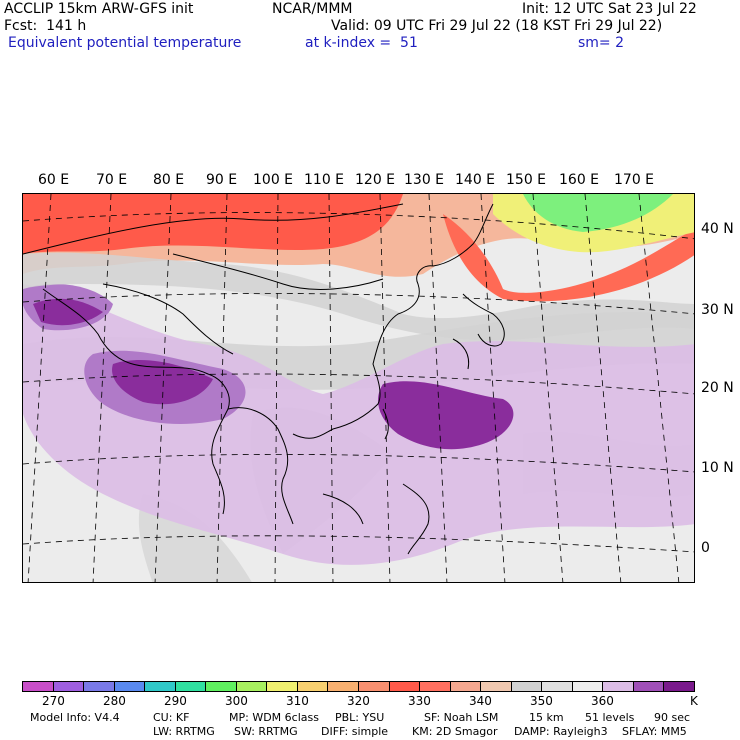 This screenshot has width=740, height=740. I want to click on grid-spacing: 15 km, so click(546, 717).